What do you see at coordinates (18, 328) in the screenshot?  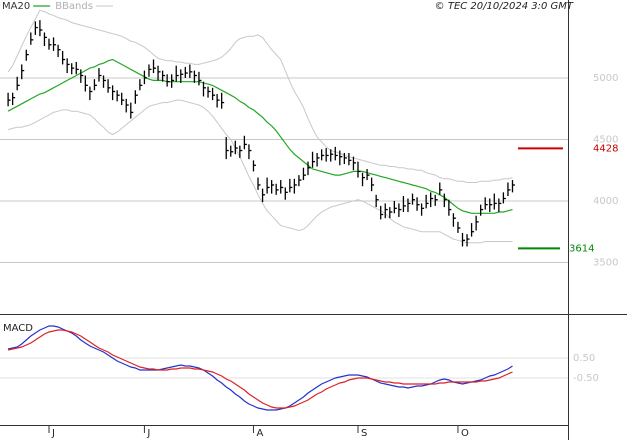 I see `macd-title: MACD` at bounding box center [18, 328].